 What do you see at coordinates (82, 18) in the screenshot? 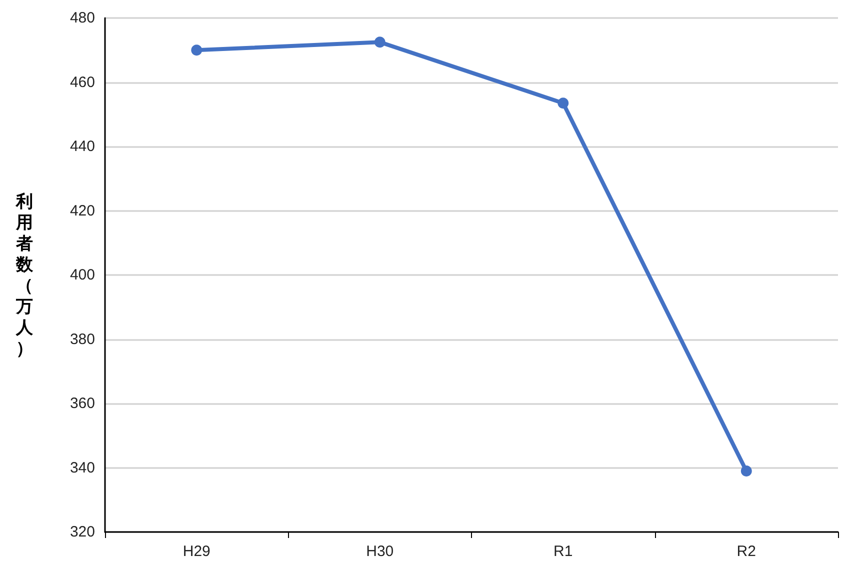
I see `y-tick-label: 480` at bounding box center [82, 18].